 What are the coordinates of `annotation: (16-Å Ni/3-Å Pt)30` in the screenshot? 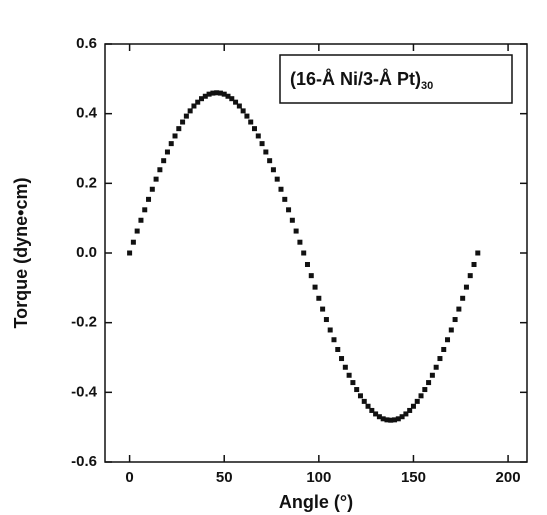 It's located at (361, 80).